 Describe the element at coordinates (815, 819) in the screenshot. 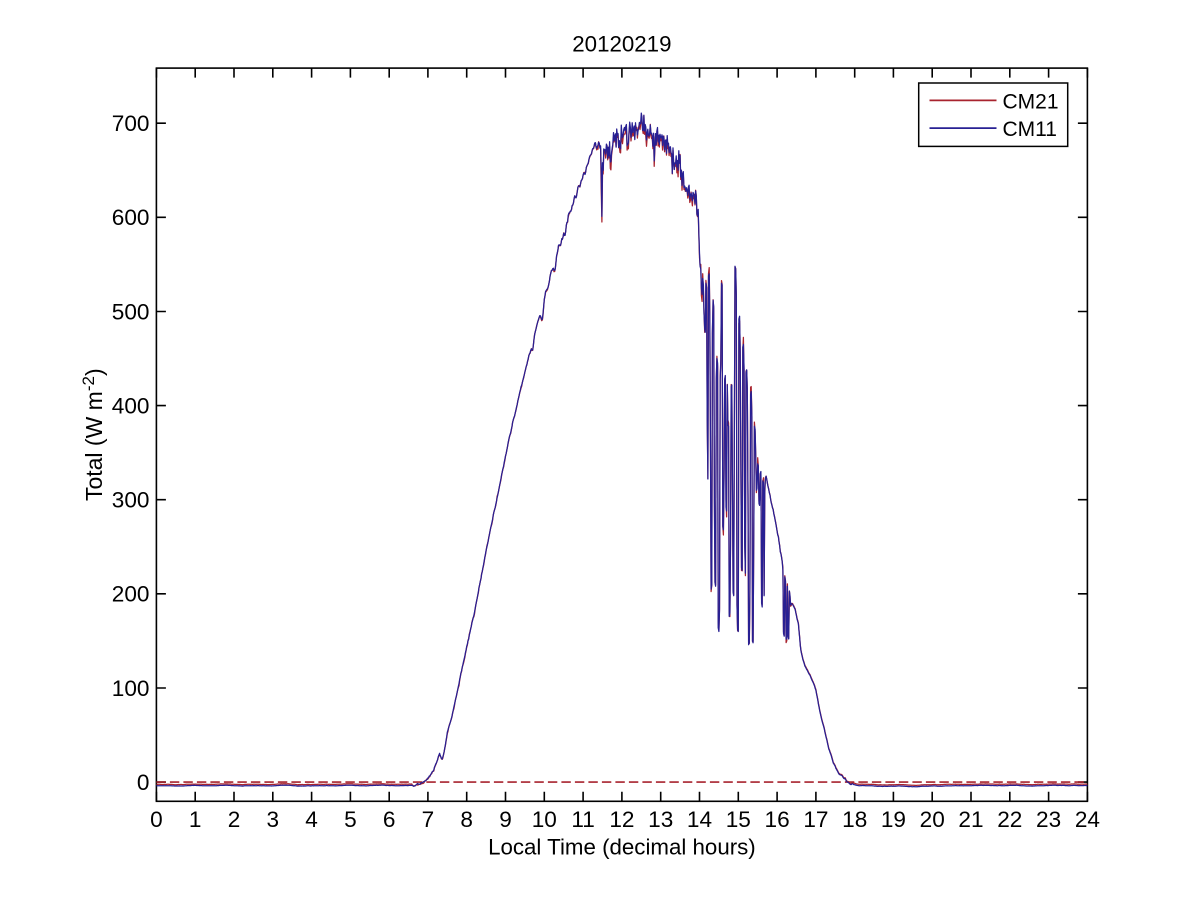

I see `svg-text: 17` at that location.